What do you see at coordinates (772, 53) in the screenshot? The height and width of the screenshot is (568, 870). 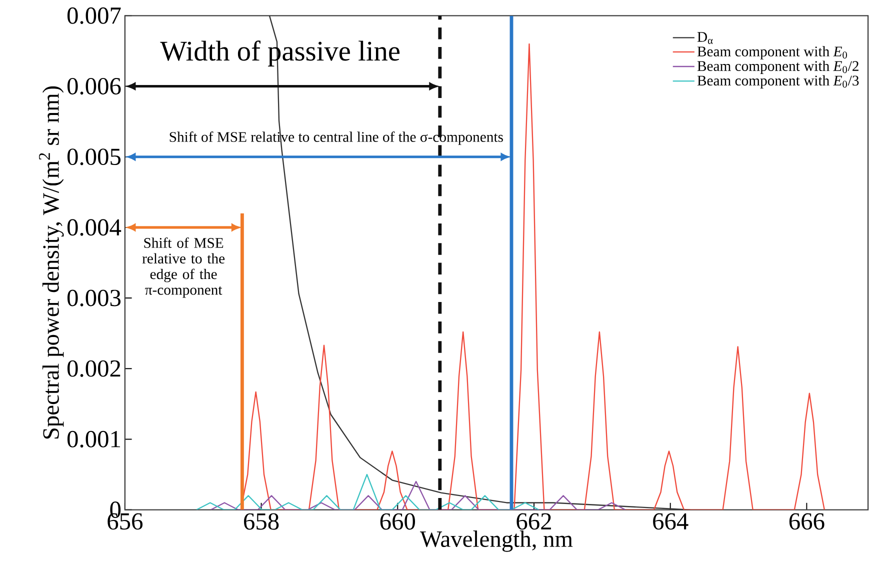 I see `legend-label: Beam component with E$_{0}$` at bounding box center [772, 53].